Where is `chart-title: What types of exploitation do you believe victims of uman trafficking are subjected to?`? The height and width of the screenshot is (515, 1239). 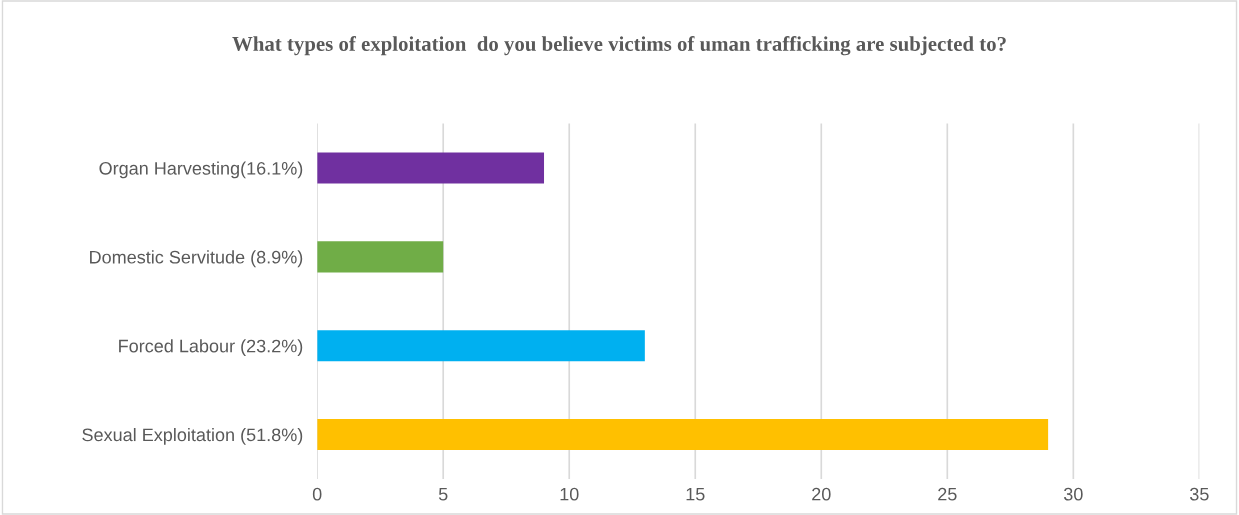 chart-title: What types of exploitation do you believe victims of uman trafficking are subjected to? is located at coordinates (619, 46).